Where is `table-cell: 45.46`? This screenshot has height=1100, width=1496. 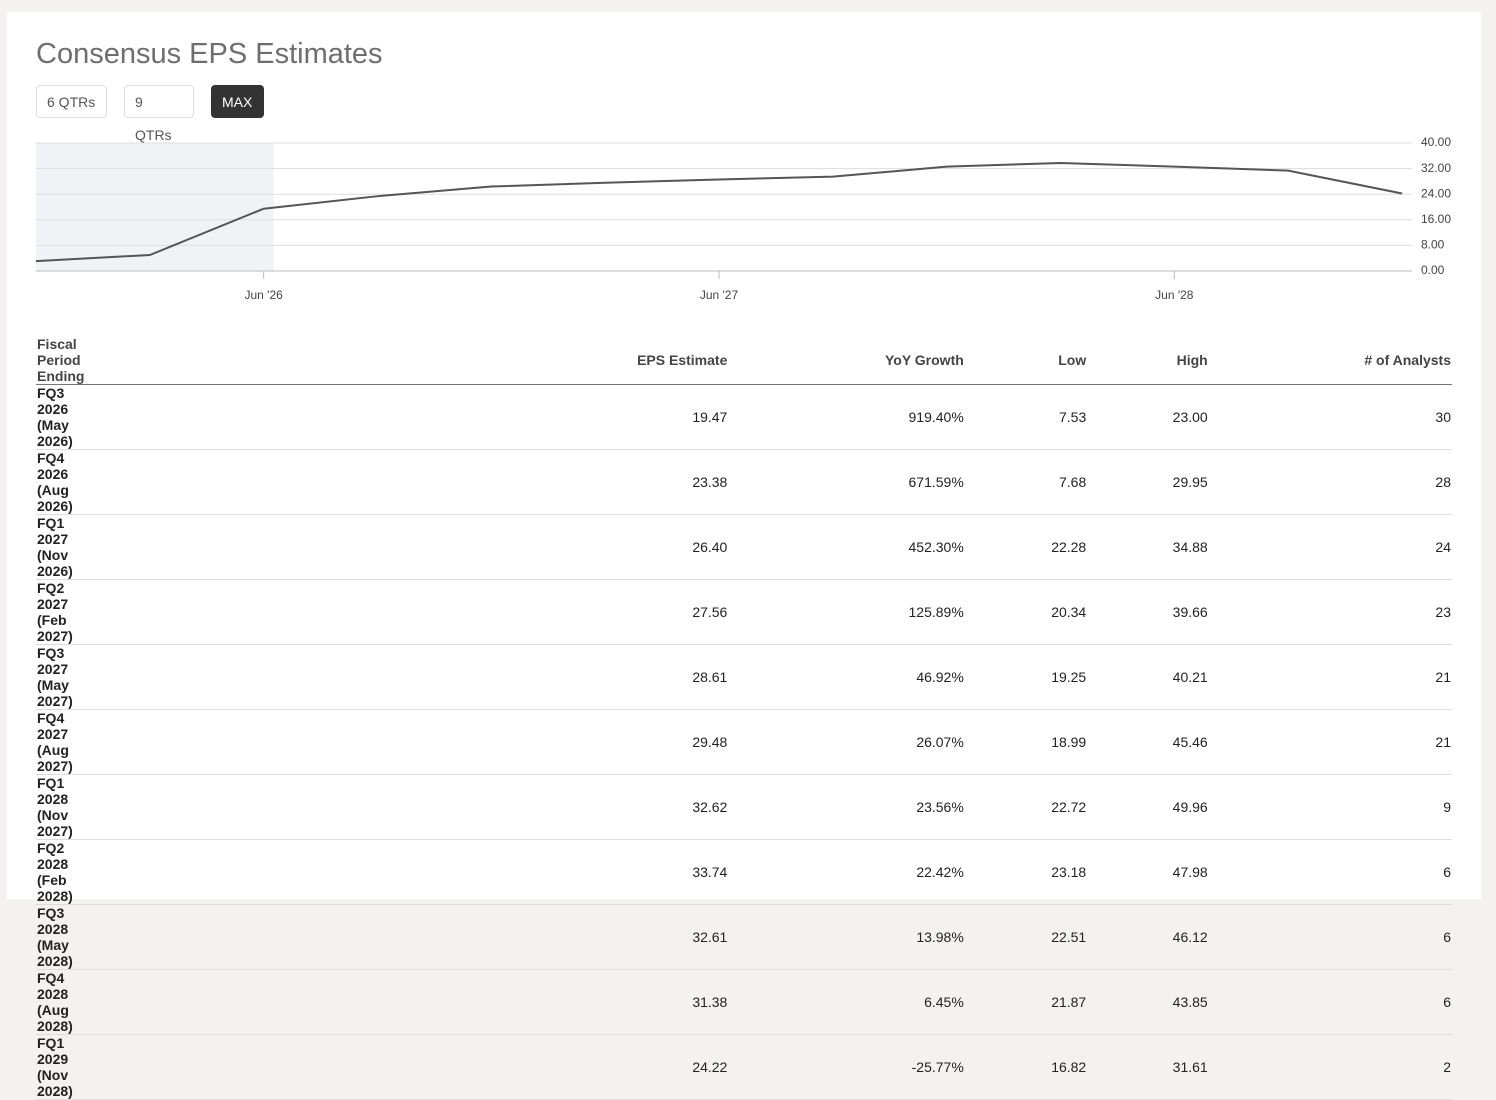 table-cell: 45.46 is located at coordinates (1148, 742).